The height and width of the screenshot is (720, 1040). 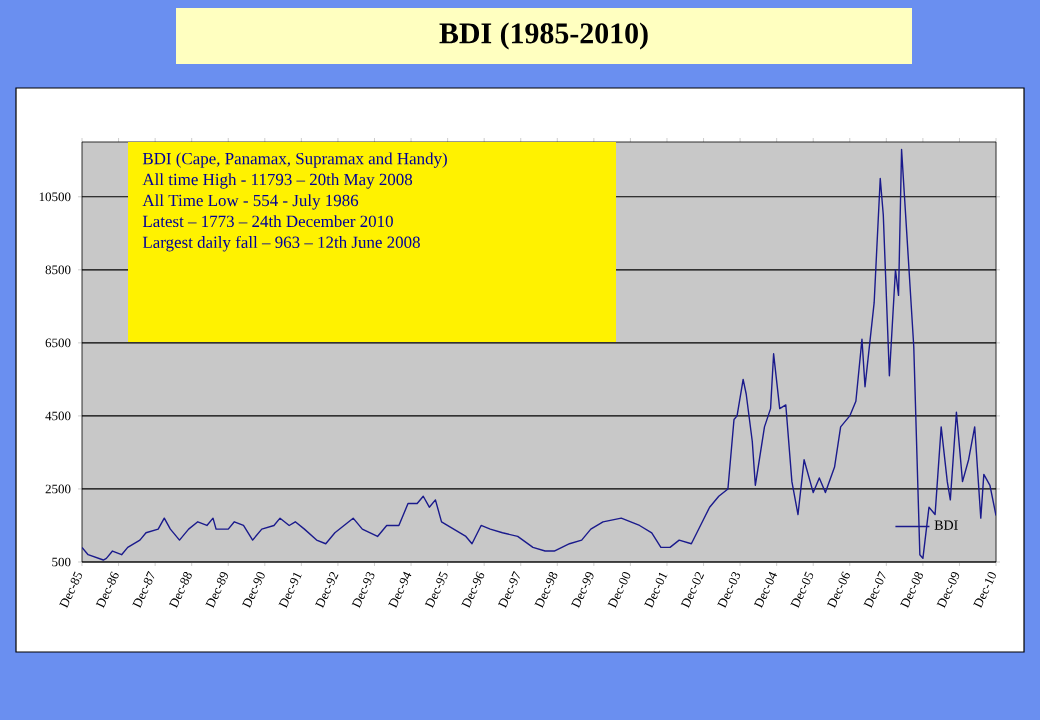 What do you see at coordinates (277, 181) in the screenshot?
I see `annotation: All time High - 11793 – 20th May 2008` at bounding box center [277, 181].